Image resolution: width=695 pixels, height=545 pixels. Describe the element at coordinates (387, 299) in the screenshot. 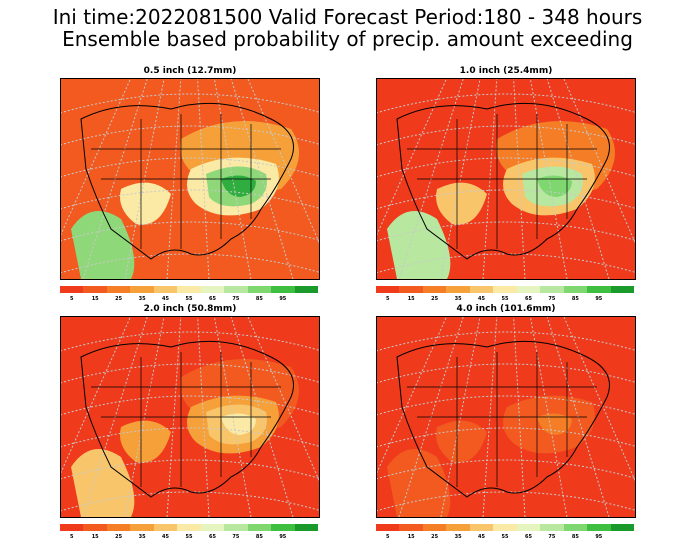

I see `colorbar-tick-label: 5` at that location.